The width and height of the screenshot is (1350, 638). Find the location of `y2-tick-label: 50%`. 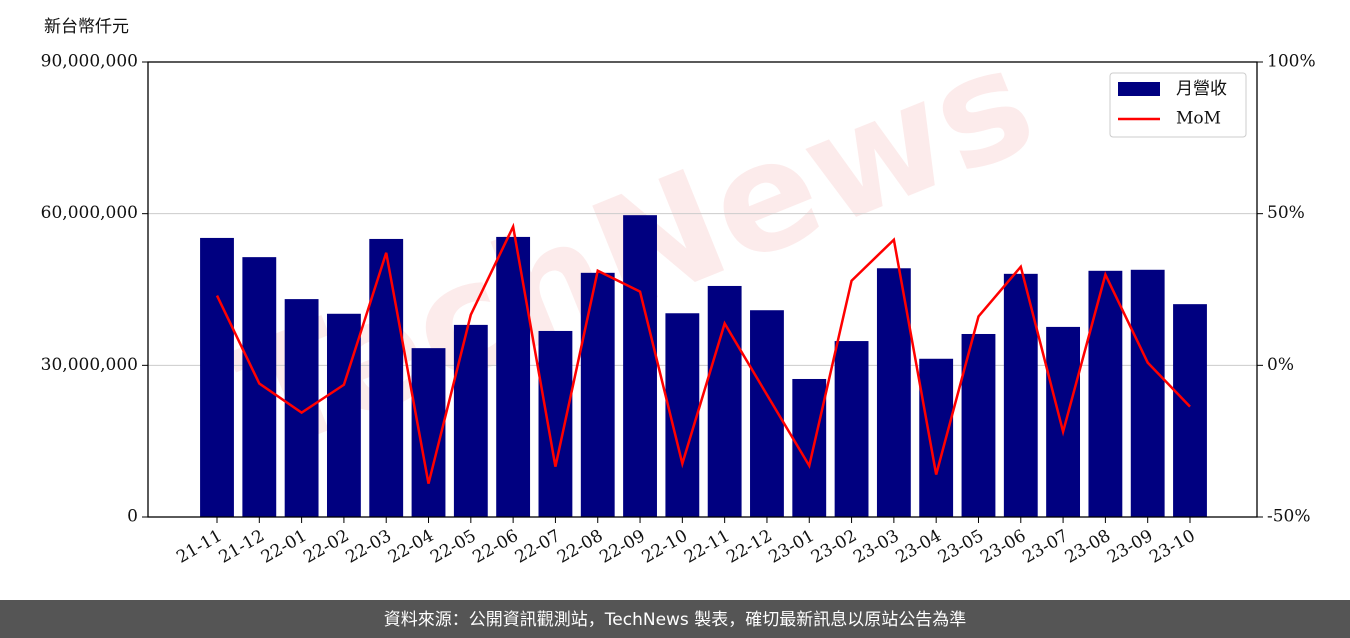

y2-tick-label: 50% is located at coordinates (1286, 213).